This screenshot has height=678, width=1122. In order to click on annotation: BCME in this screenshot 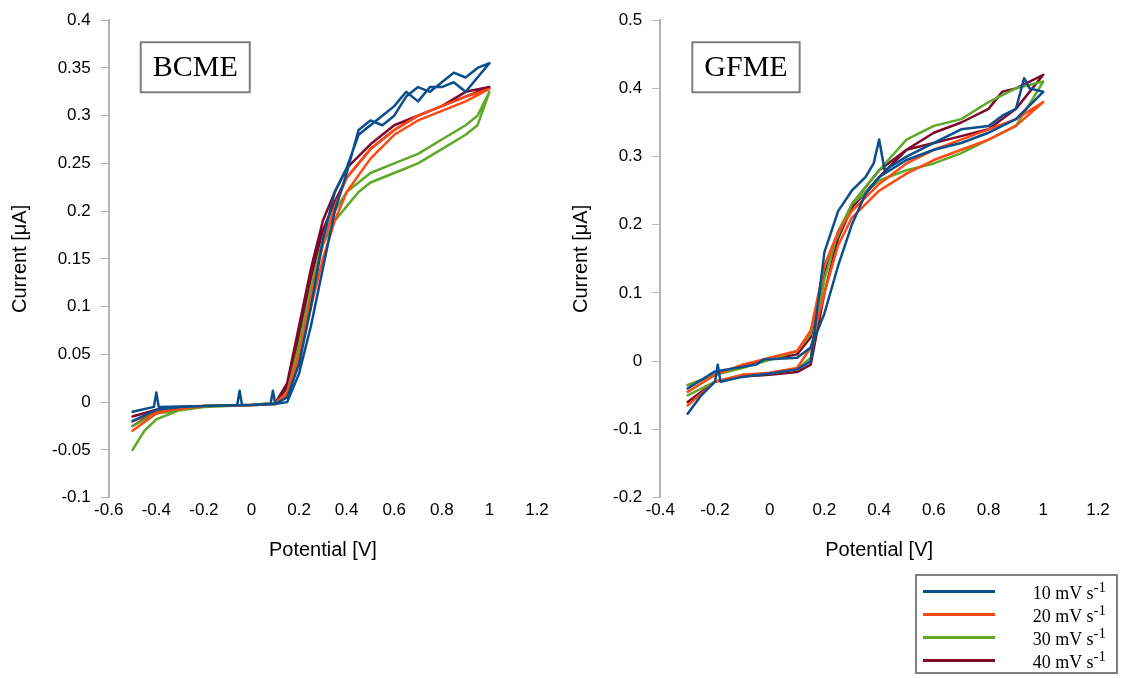, I will do `click(195, 66)`.